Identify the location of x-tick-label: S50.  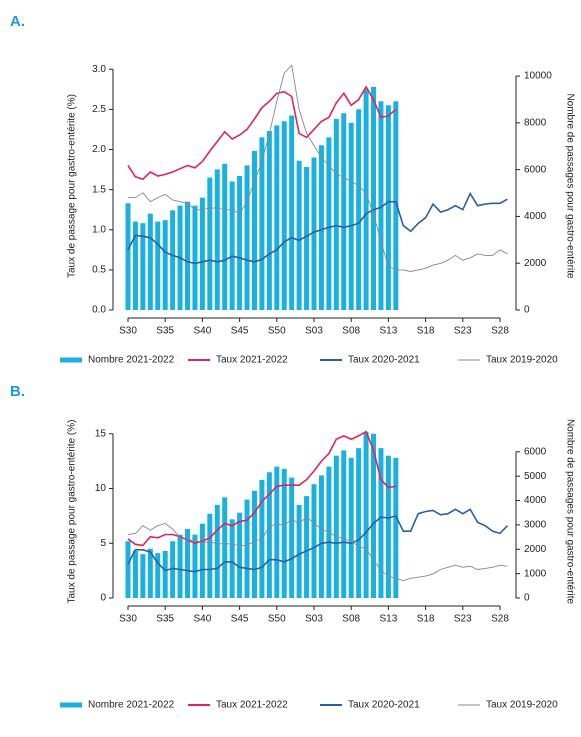
(277, 331).